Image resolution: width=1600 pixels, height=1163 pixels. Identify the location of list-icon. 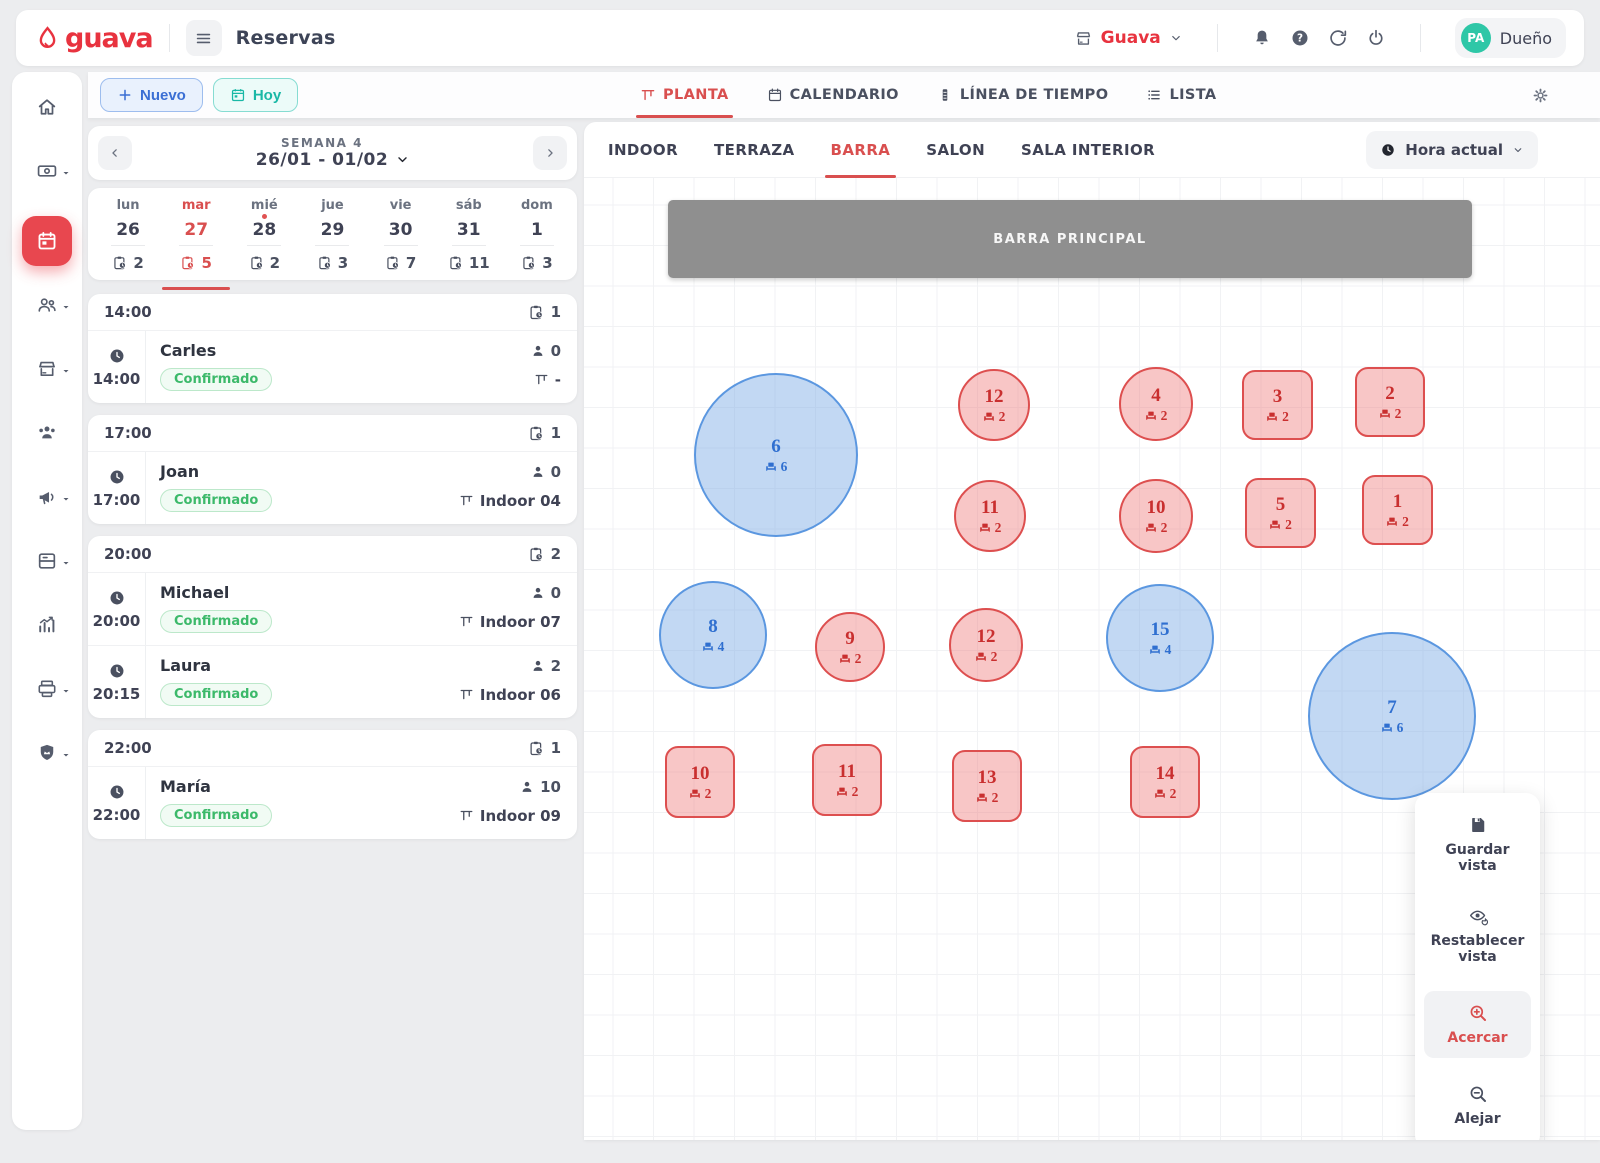
(1154, 95).